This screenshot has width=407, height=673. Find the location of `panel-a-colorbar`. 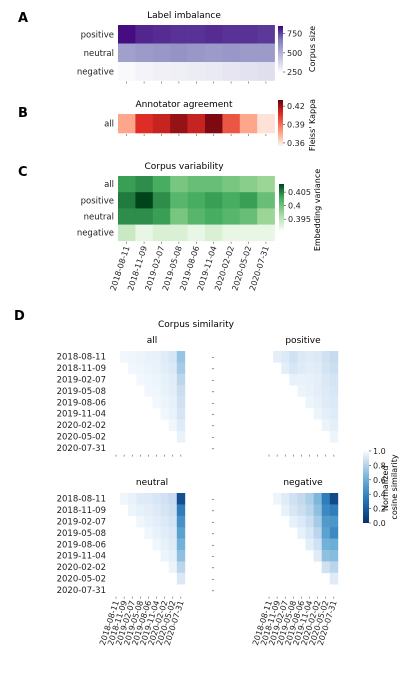

panel-a-colorbar is located at coordinates (280, 49).